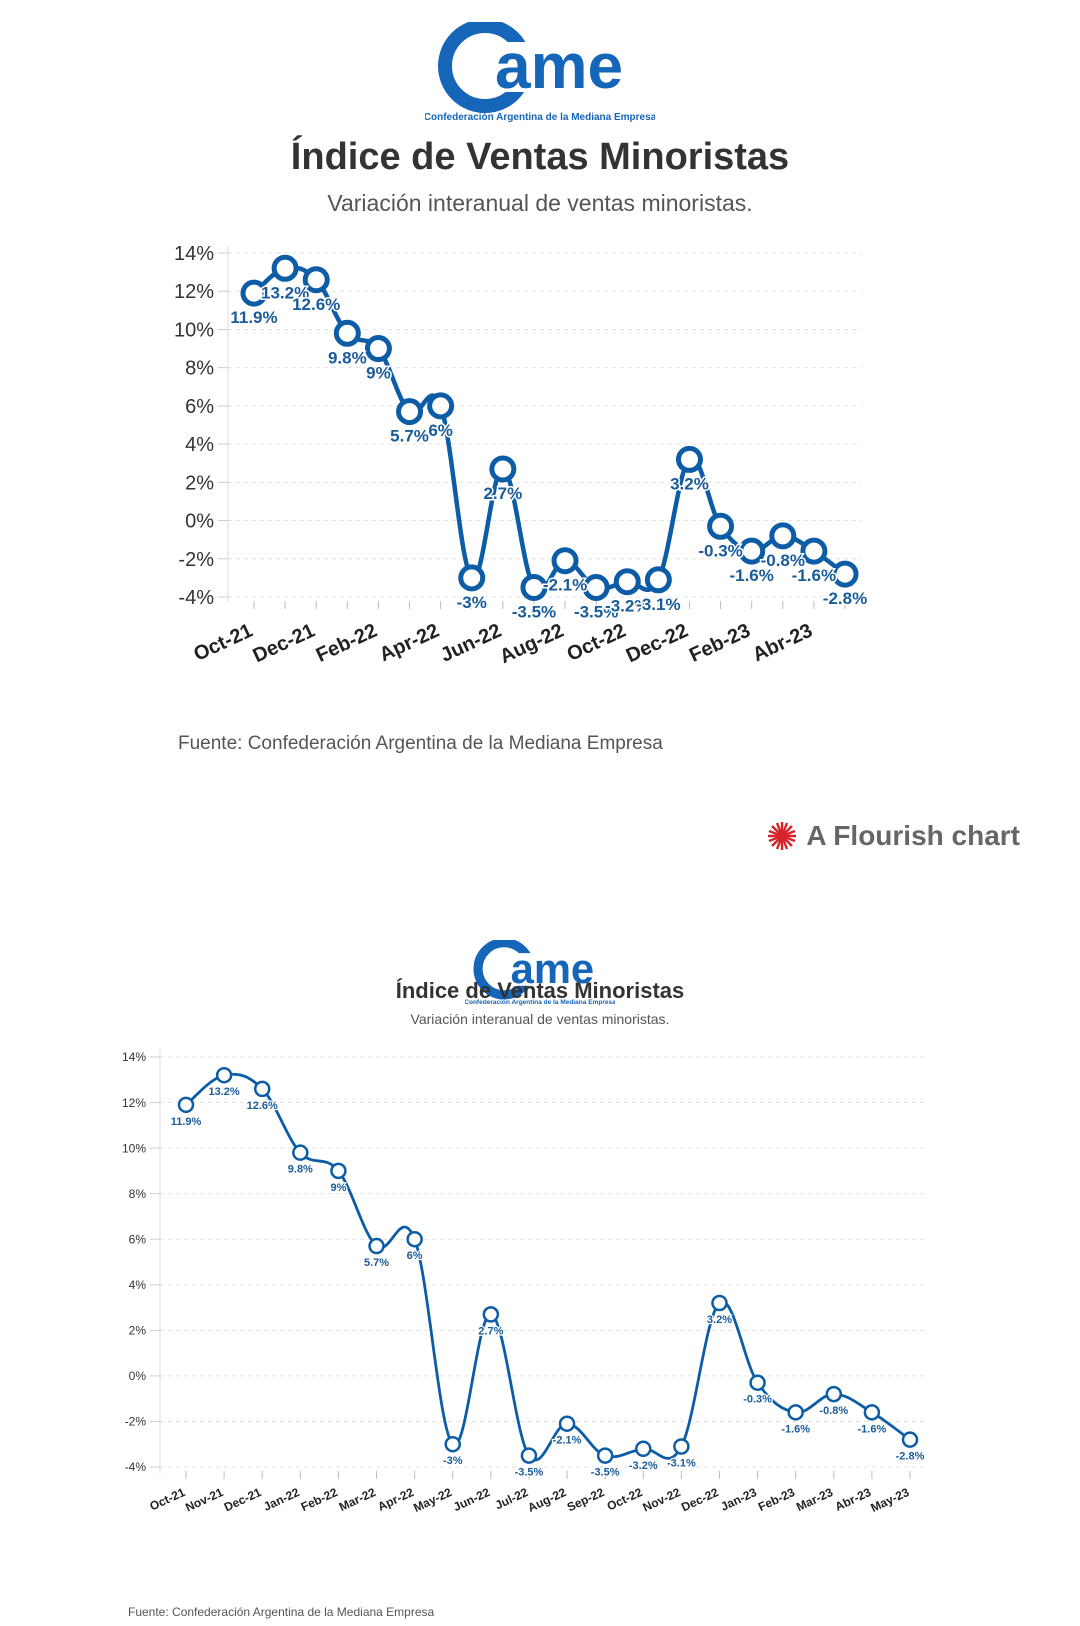 Image resolution: width=1080 pixels, height=1626 pixels. I want to click on chart-title: Índice de Ventas Minoristas, so click(540, 157).